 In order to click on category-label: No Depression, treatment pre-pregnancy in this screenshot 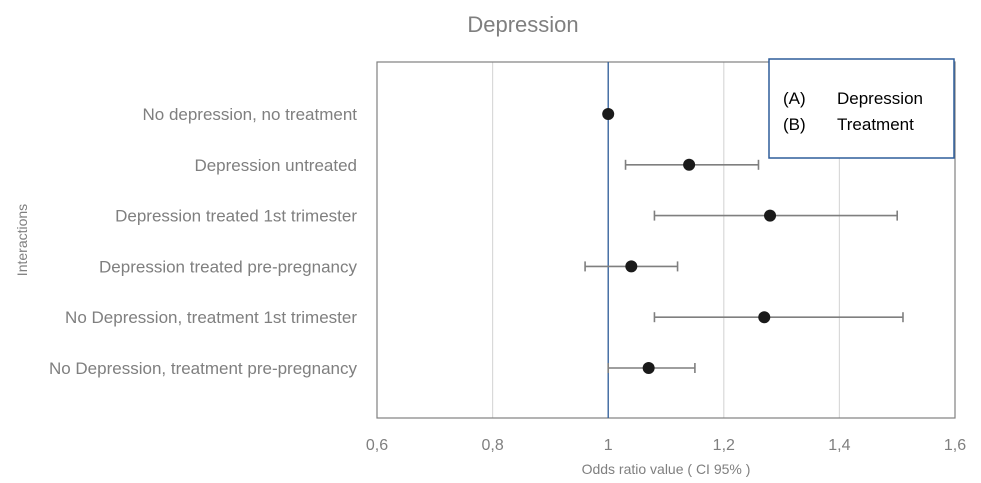, I will do `click(203, 368)`.